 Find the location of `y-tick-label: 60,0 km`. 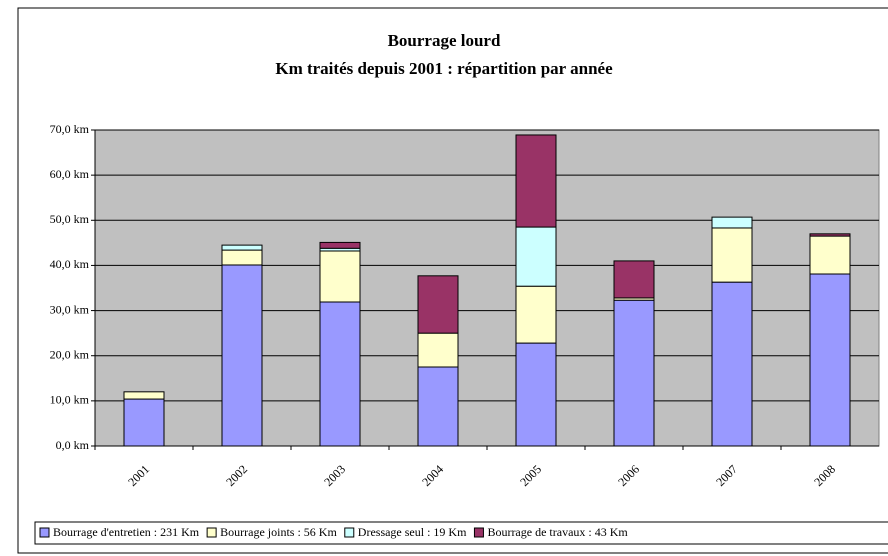

y-tick-label: 60,0 km is located at coordinates (70, 174).